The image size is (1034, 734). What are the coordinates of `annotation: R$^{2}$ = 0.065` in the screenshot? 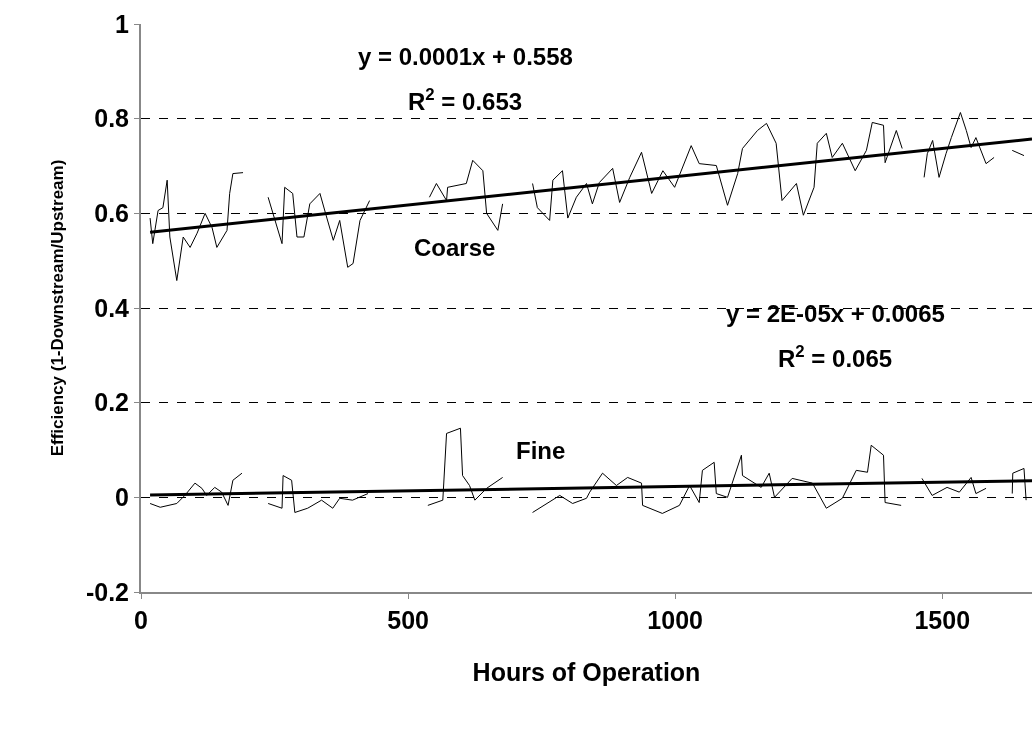 It's located at (835, 357).